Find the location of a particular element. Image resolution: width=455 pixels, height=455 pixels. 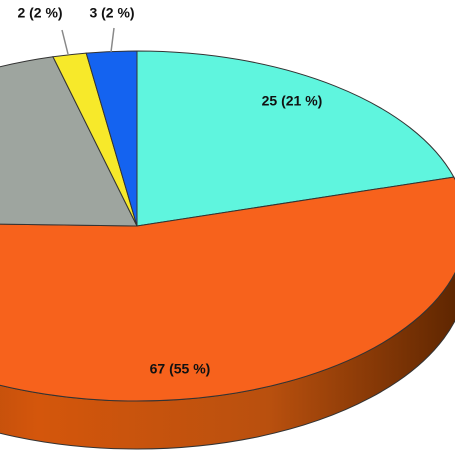

data-label: 25 (21 %) is located at coordinates (292, 101).